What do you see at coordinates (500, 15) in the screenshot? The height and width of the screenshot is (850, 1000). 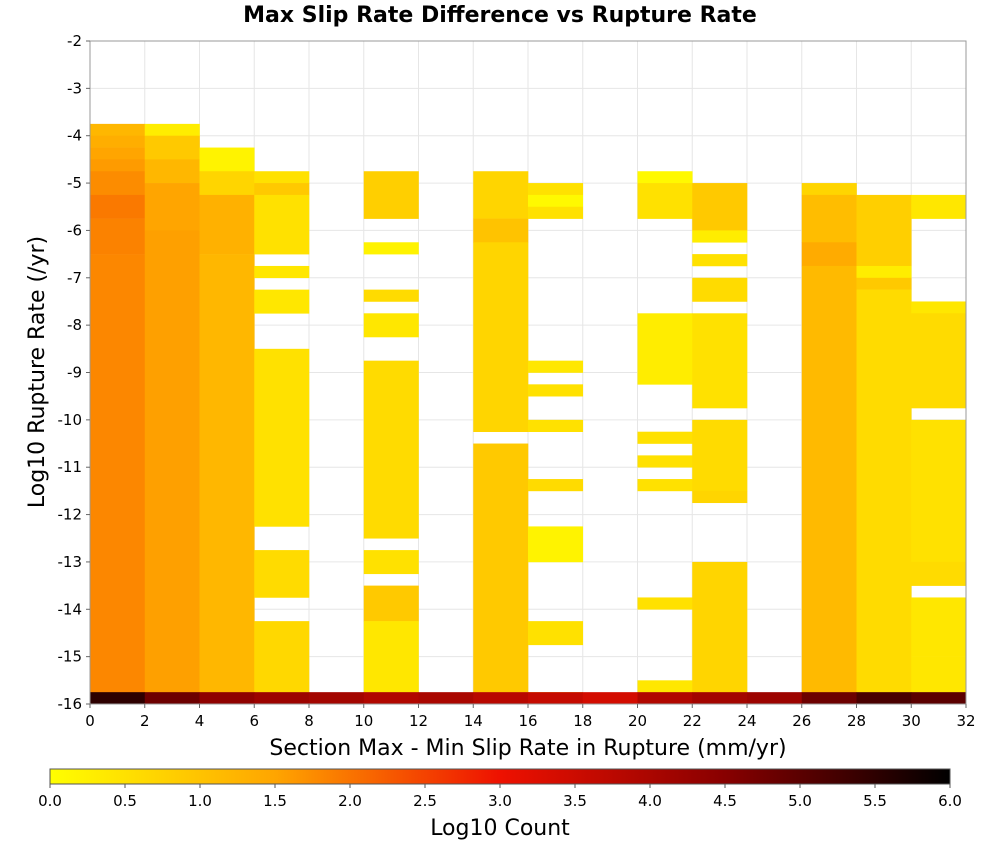 I see `chart-title: Max Slip Rate Difference vs Rupture Rate` at bounding box center [500, 15].